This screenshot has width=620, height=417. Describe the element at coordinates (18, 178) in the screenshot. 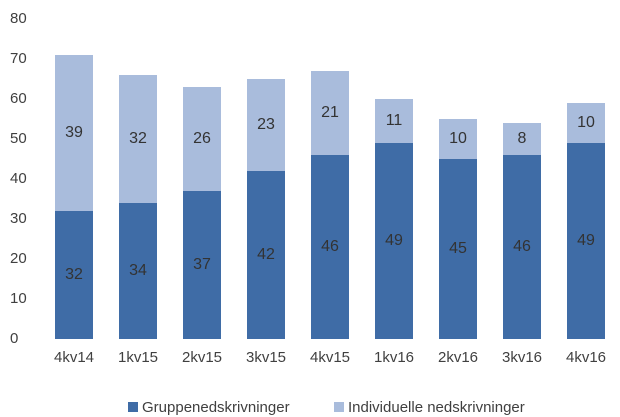

I see `y-tick-label: 40` at that location.